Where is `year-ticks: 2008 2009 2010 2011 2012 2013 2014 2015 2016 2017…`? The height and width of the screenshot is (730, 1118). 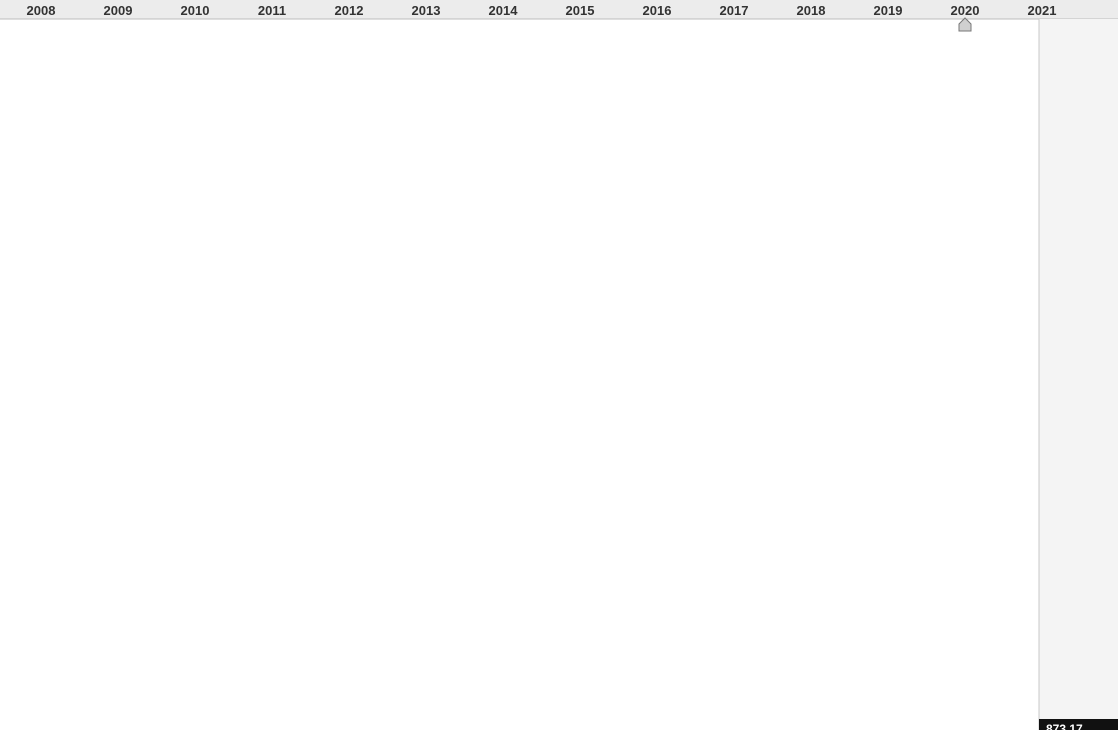
year-ticks: 2008 2009 2010 2011 2012 2013 2014 2015 2016 2017… is located at coordinates (542, 10).